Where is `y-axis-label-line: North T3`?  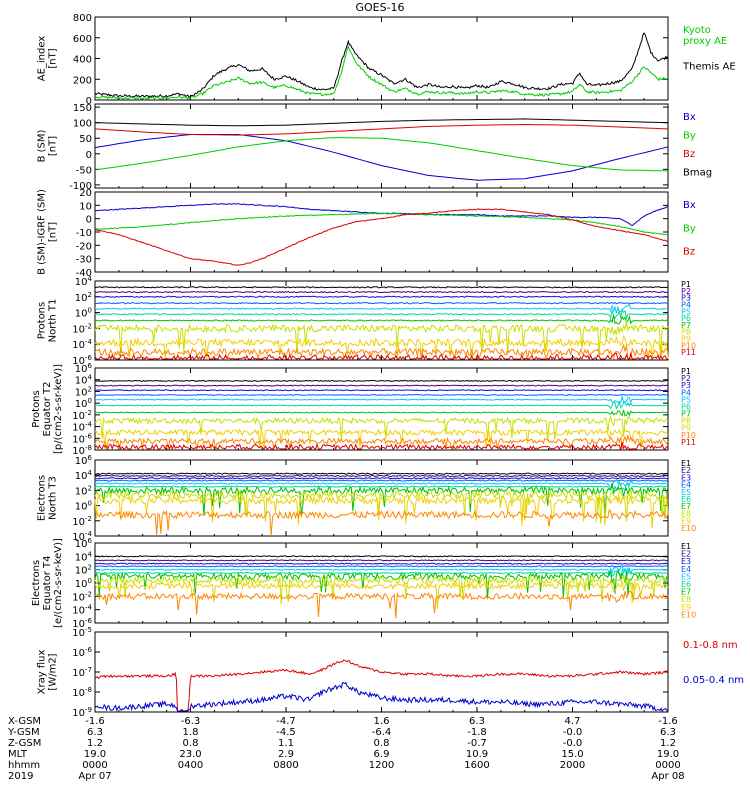
y-axis-label-line: North T3 is located at coordinates (53, 498).